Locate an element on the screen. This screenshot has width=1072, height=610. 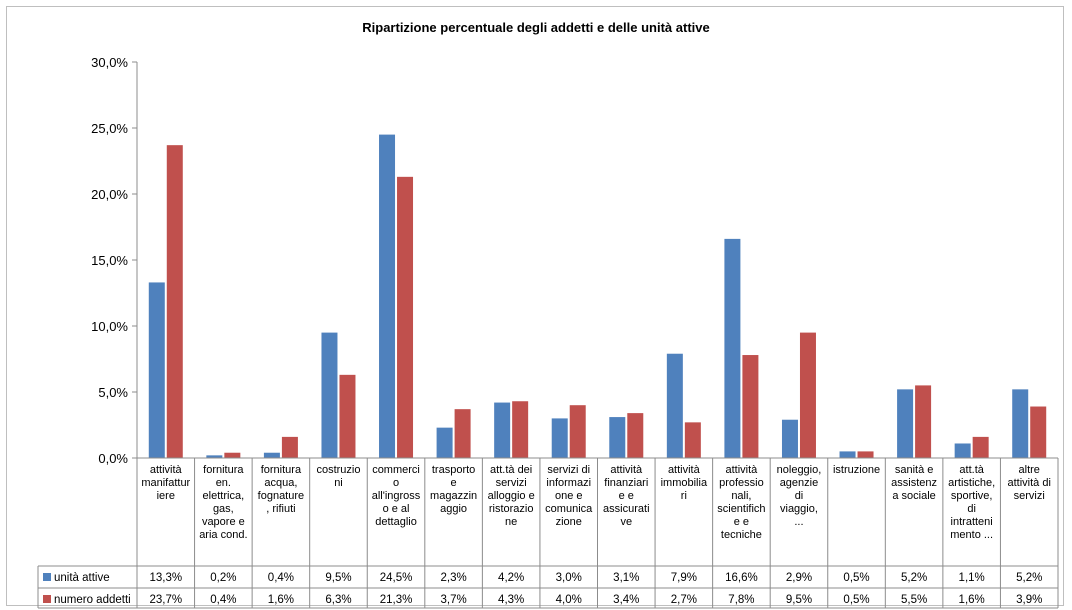
data-label: 6,3% is located at coordinates (338, 600).